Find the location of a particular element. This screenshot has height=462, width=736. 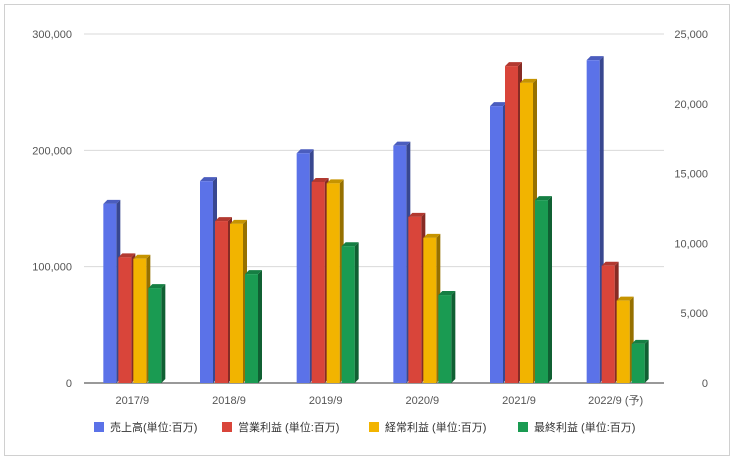

x-axis-ticks: 2017/9 2018/9 2019/9 2020/9 2021/9 2022/9 (予) is located at coordinates (380, 400).